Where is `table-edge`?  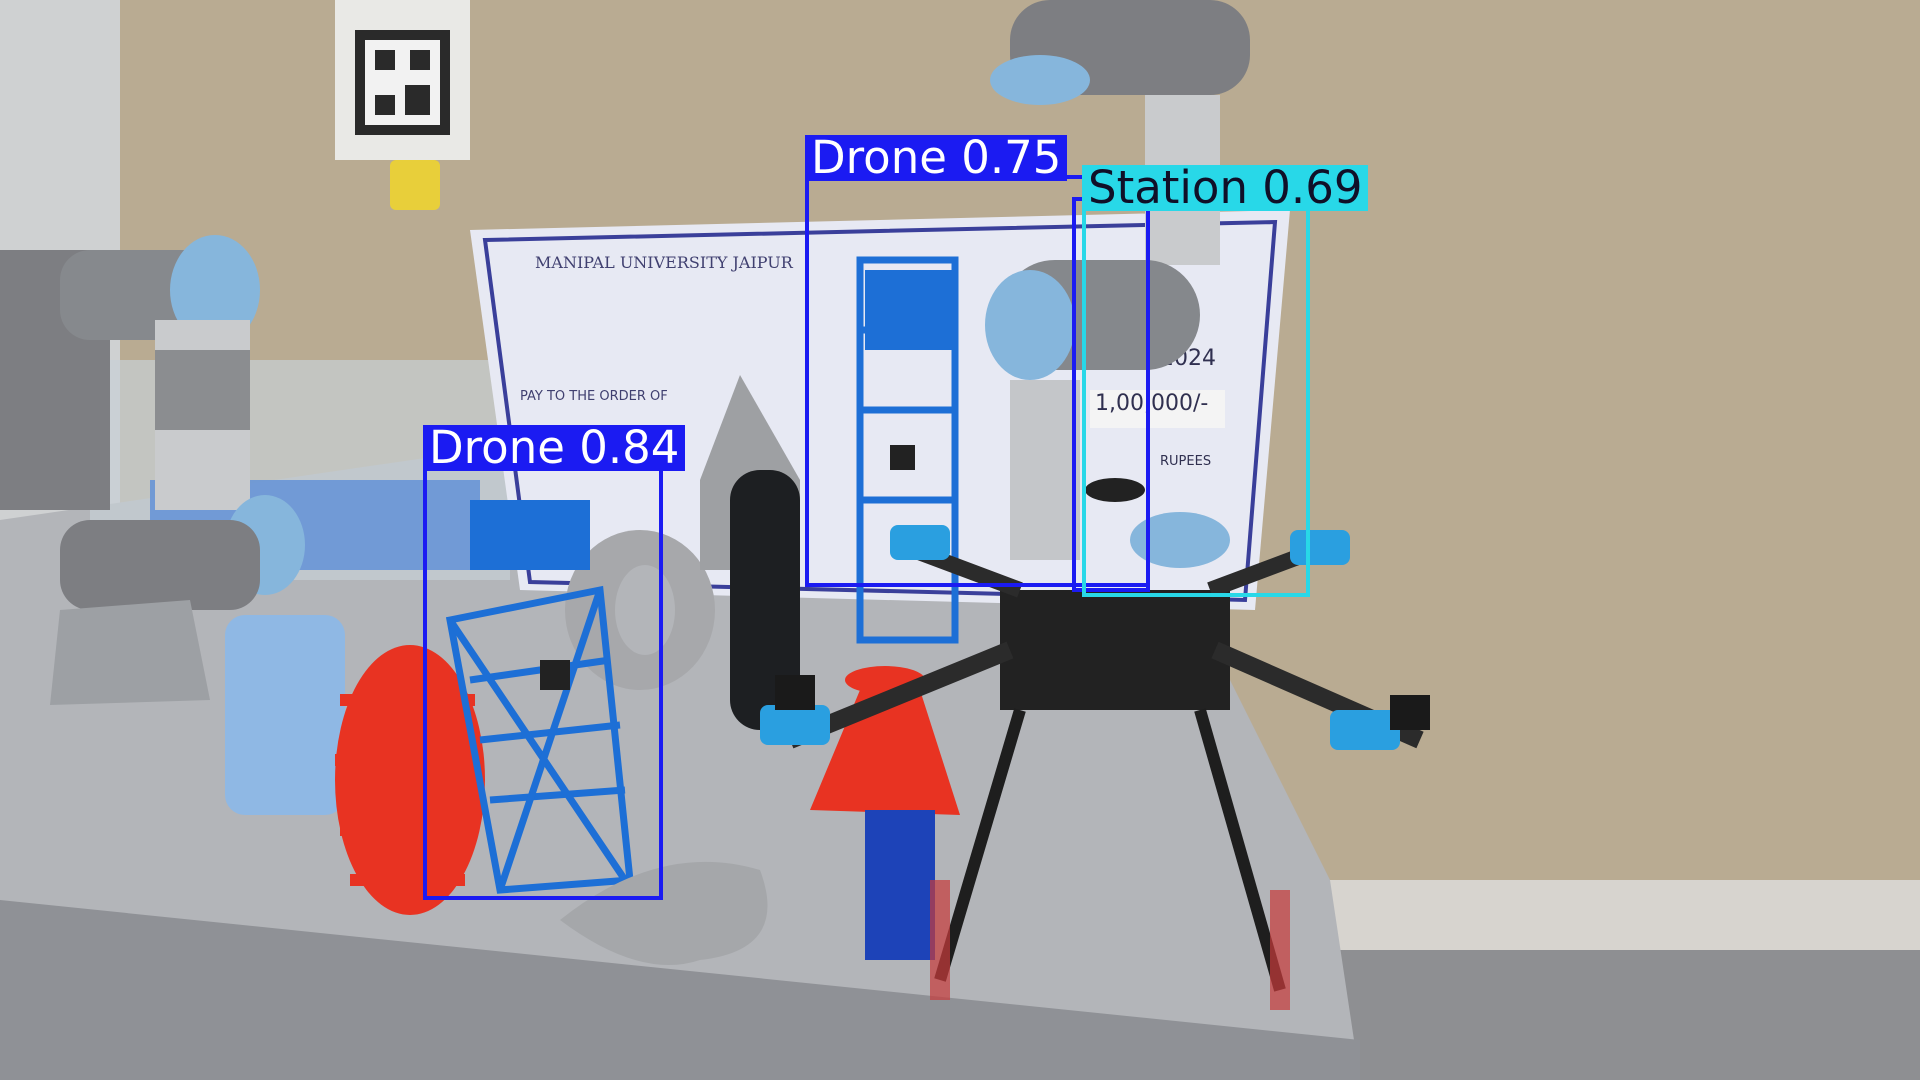
table-edge is located at coordinates (680, 990).